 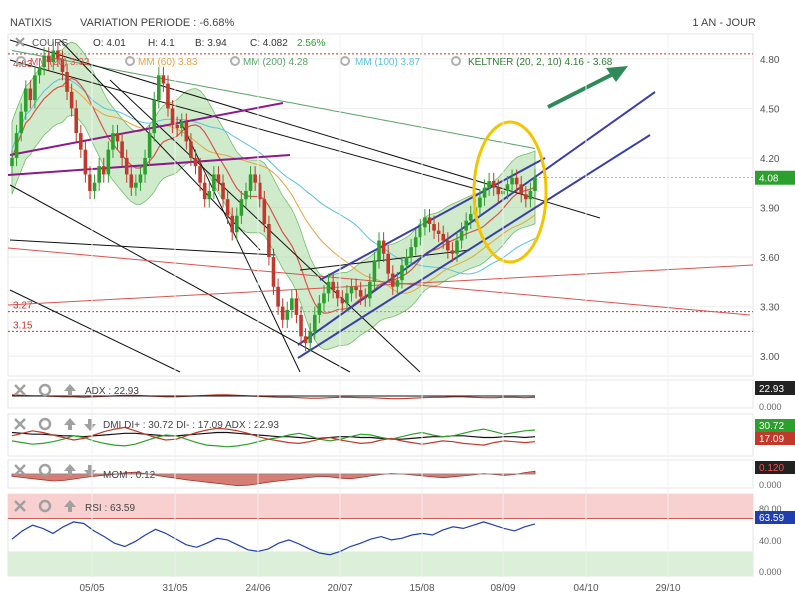 I want to click on adx-up-arrow-icon, so click(x=70, y=390).